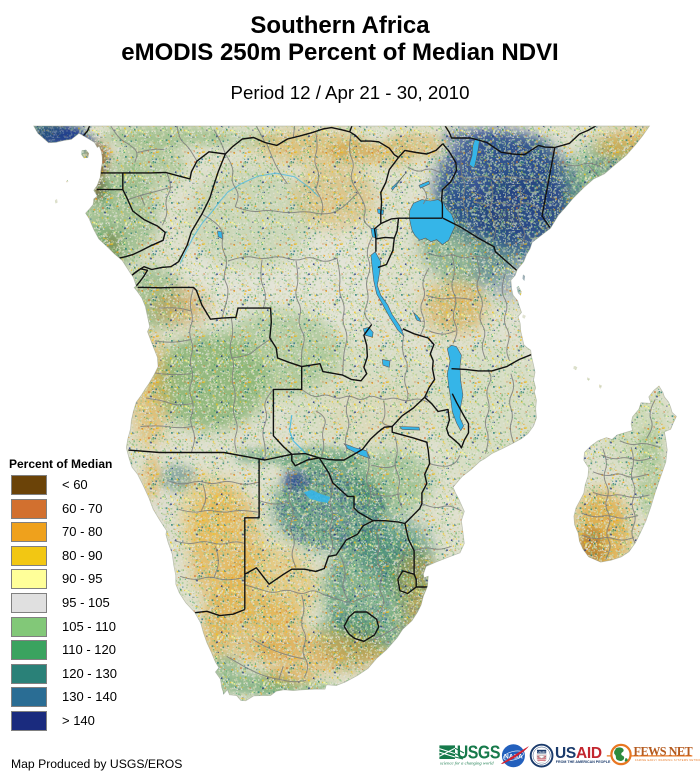 The image size is (700, 780). Describe the element at coordinates (663, 751) in the screenshot. I see `svg-text: FEWS NET` at that location.